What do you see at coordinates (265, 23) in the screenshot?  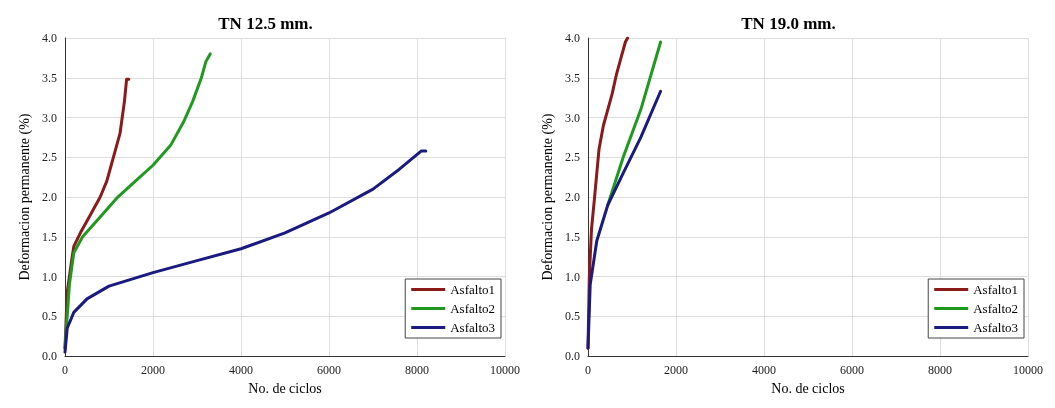 I see `chart-title: TN 12.5 mm.` at bounding box center [265, 23].